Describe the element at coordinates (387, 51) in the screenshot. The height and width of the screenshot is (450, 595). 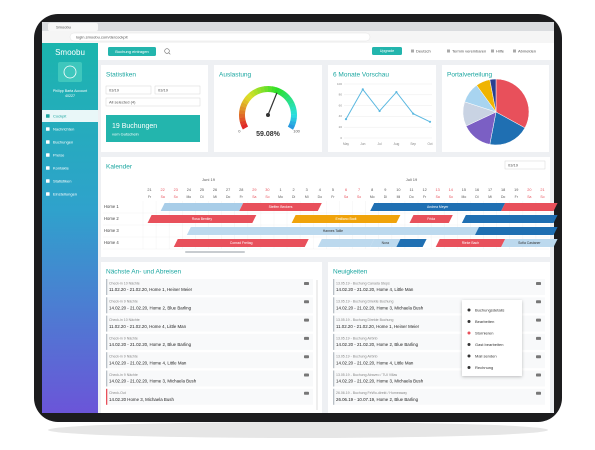
I see `upgrade-button` at that location.